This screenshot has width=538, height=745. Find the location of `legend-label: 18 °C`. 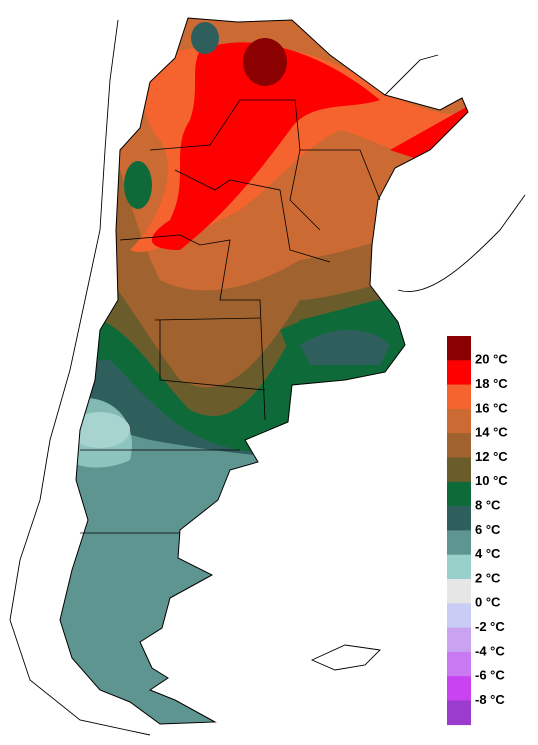

legend-label: 18 °C is located at coordinates (491, 383).